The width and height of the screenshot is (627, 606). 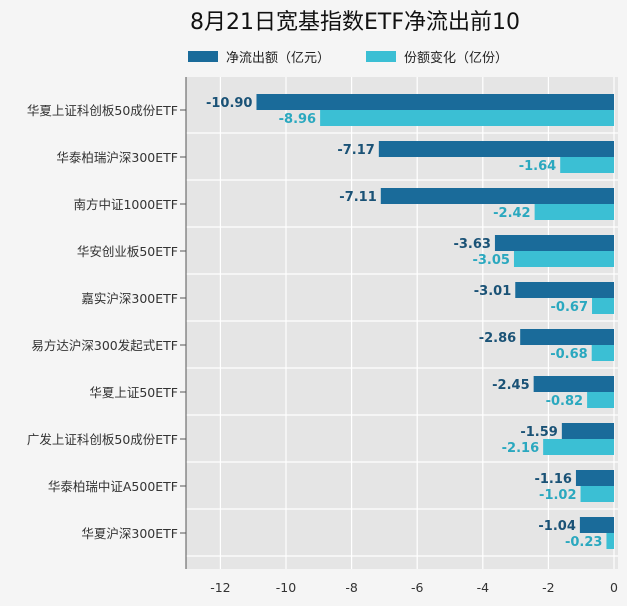 What do you see at coordinates (203, 56) in the screenshot?
I see `legend-swatch-net-outflow` at bounding box center [203, 56].